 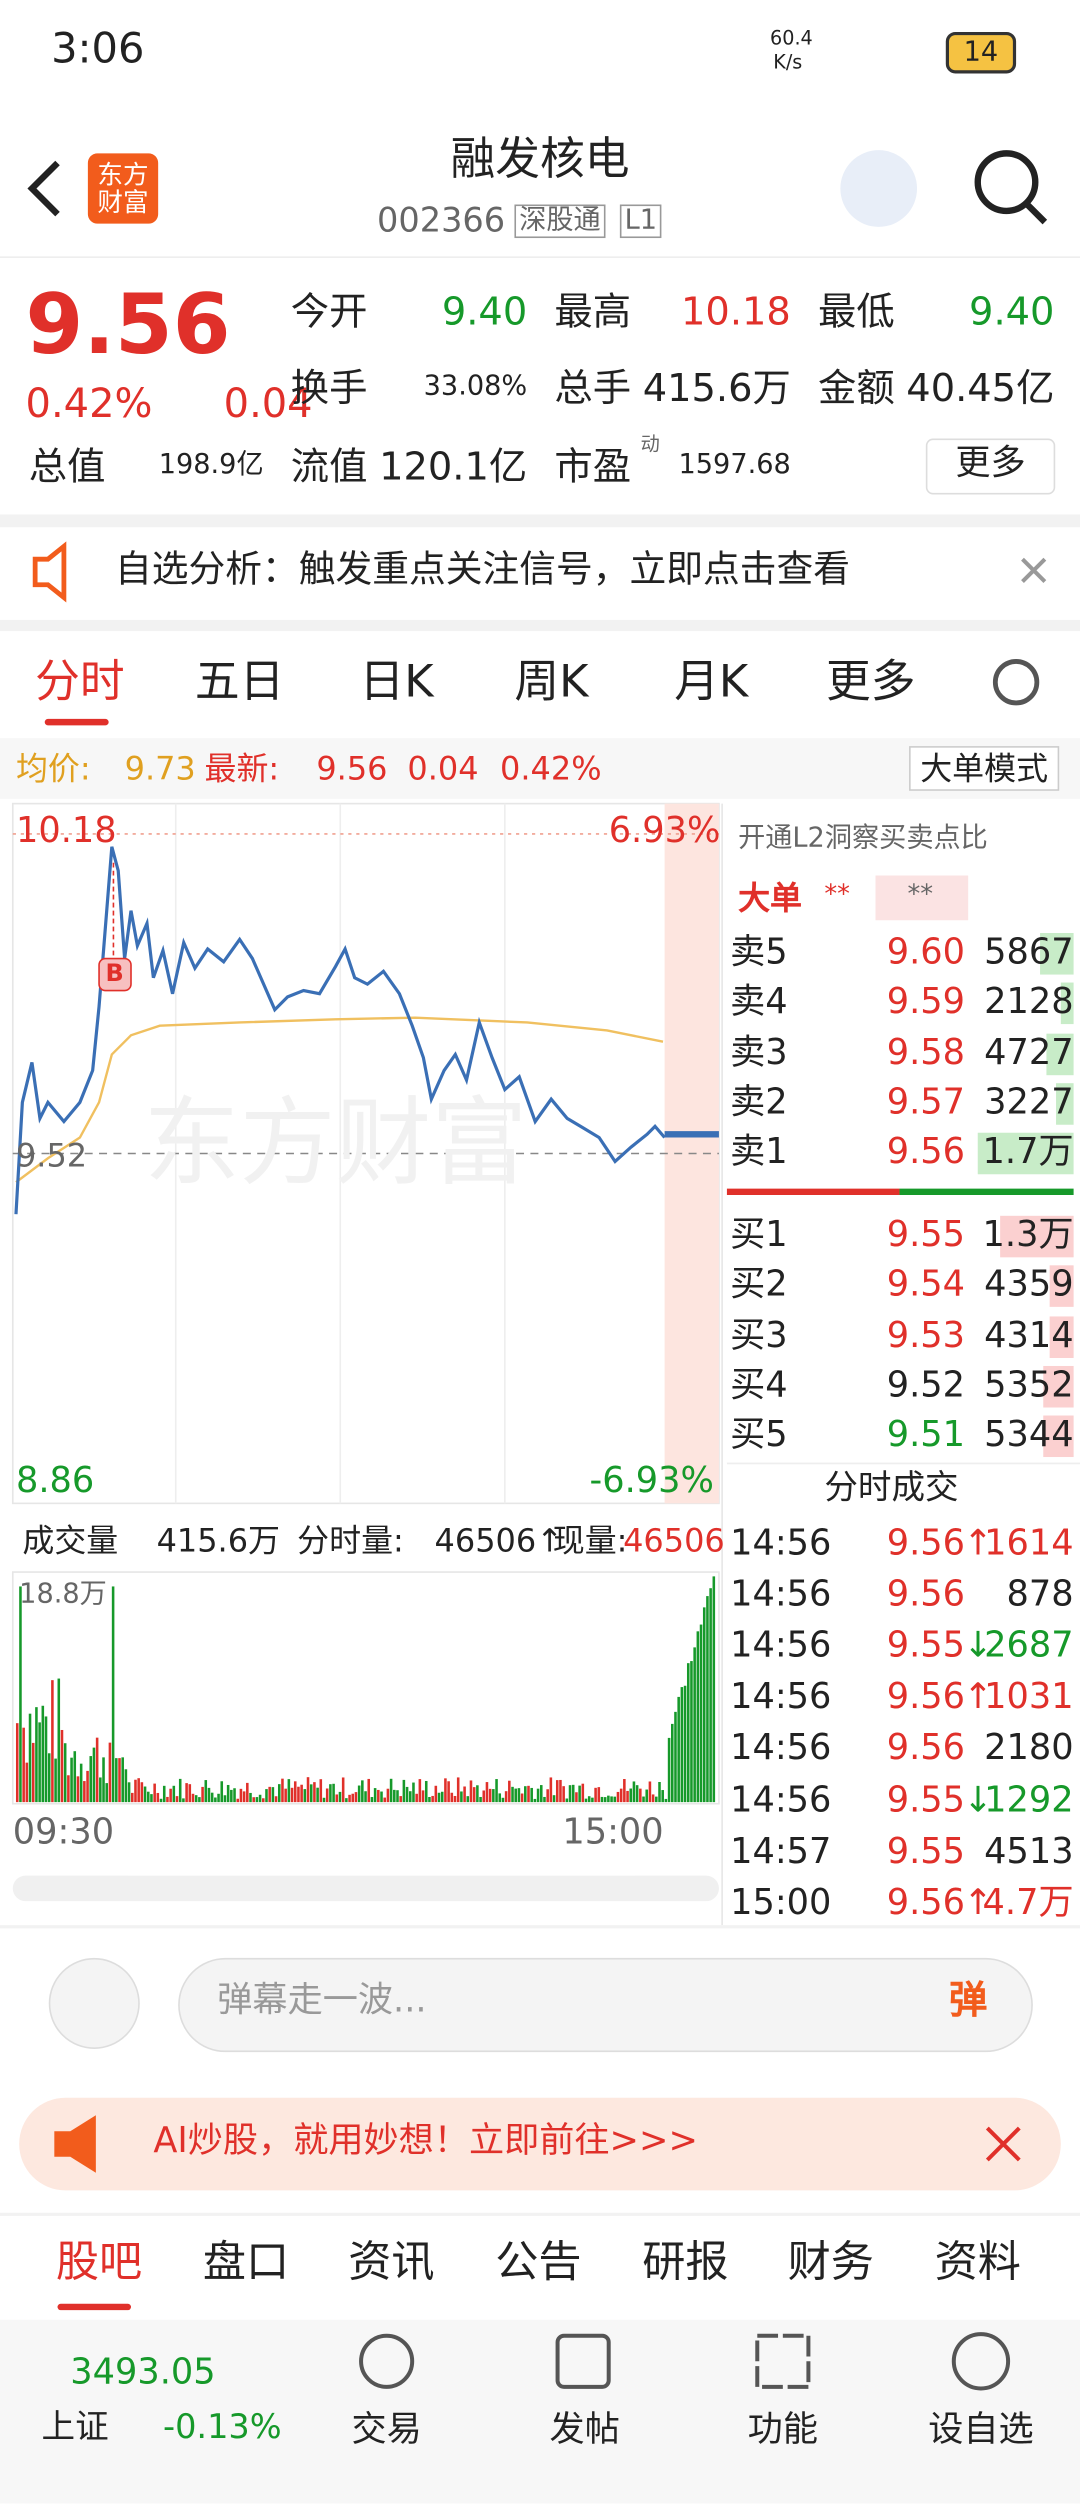 I want to click on comment-icon, so click(x=94, y=2003).